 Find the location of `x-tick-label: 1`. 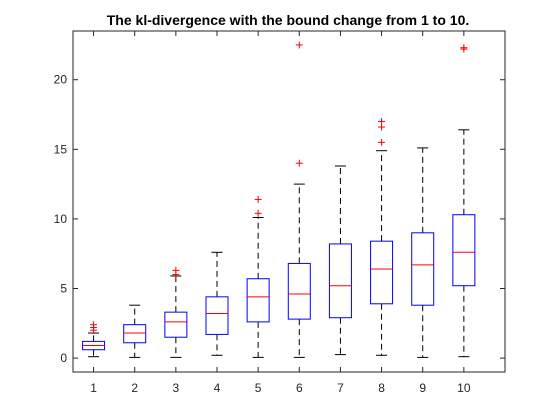

x-tick-label: 1 is located at coordinates (93, 388).